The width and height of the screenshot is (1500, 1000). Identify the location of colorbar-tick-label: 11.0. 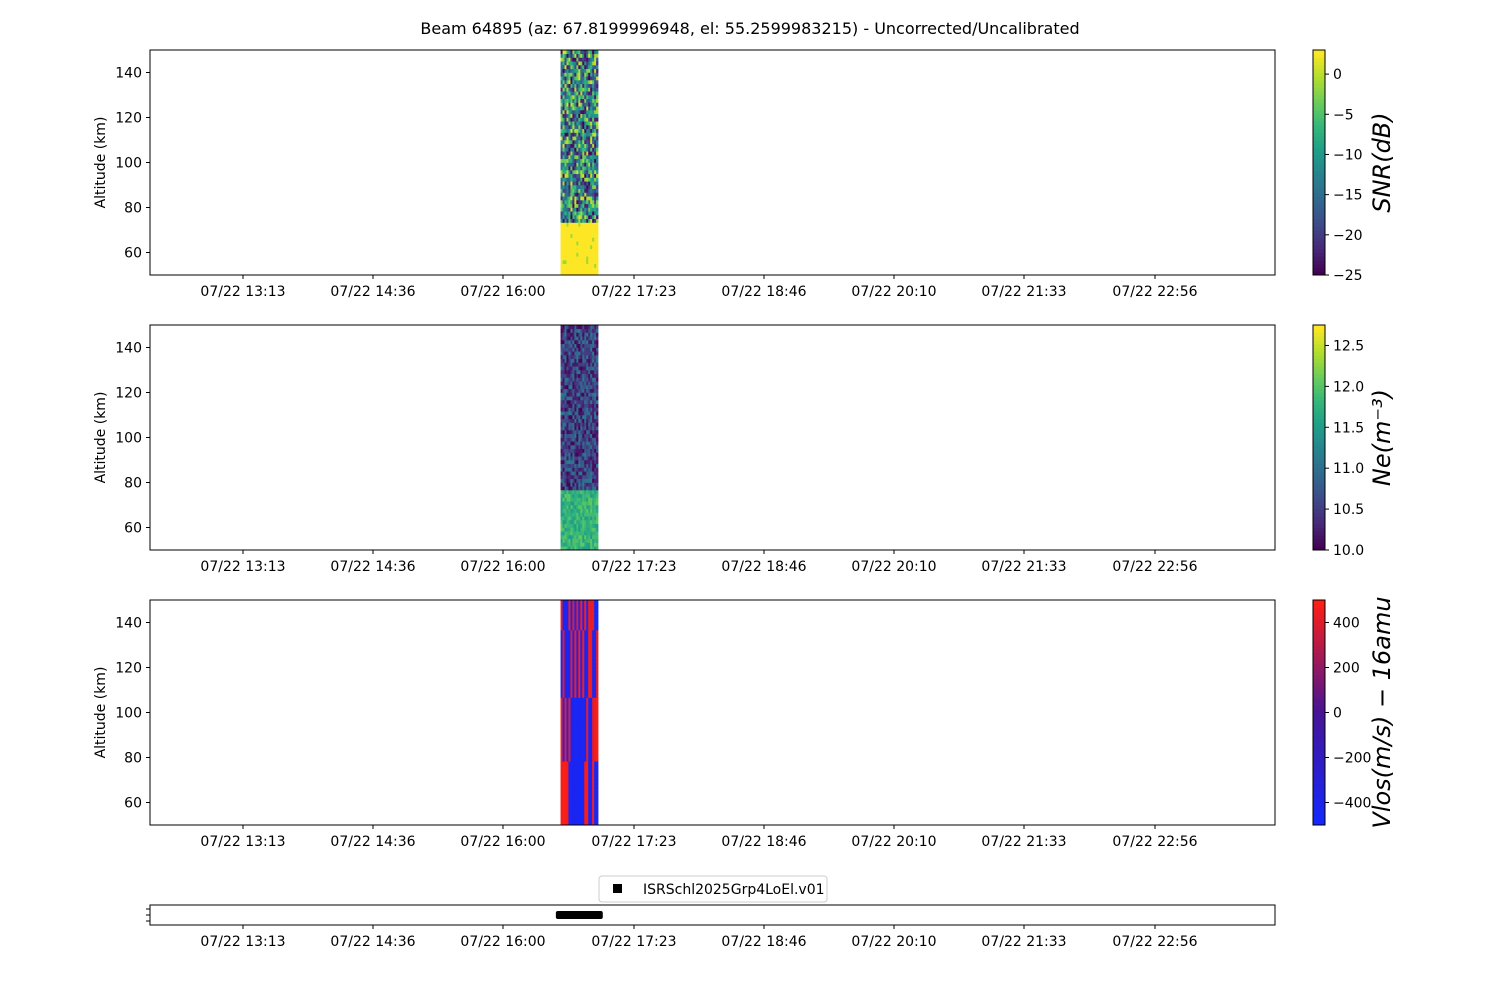
(1348, 469).